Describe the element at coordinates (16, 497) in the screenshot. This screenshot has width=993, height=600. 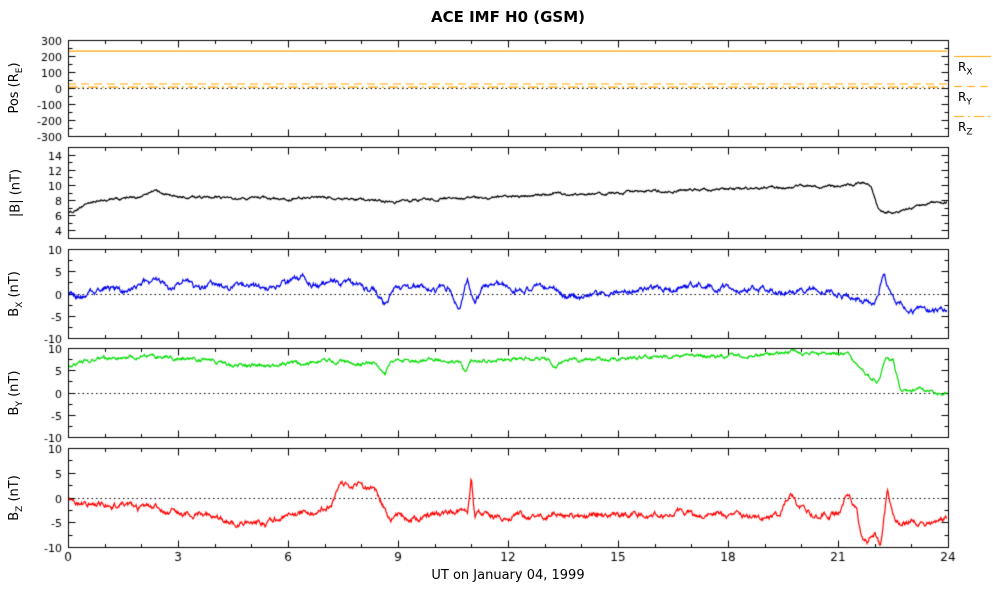
I see `y-axis-label-4: BZ (nT)` at that location.